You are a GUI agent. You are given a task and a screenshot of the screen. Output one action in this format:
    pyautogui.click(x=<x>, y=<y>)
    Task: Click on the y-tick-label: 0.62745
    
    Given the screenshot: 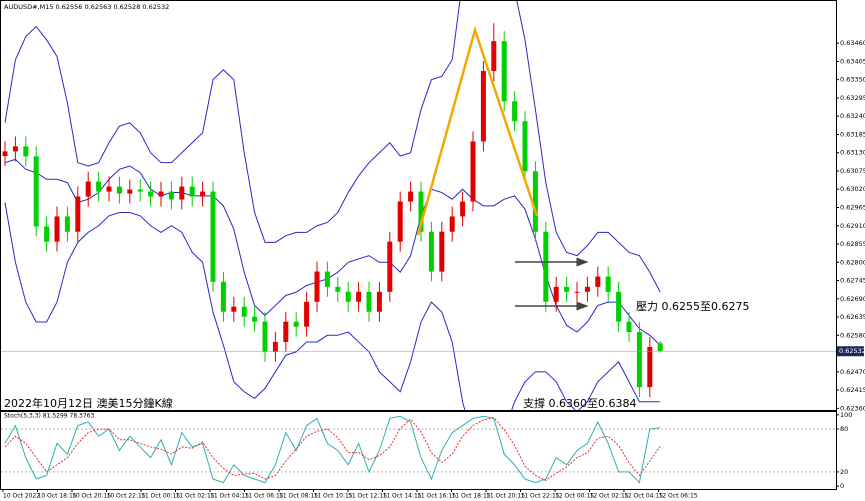 What is the action you would take?
    pyautogui.click(x=852, y=281)
    